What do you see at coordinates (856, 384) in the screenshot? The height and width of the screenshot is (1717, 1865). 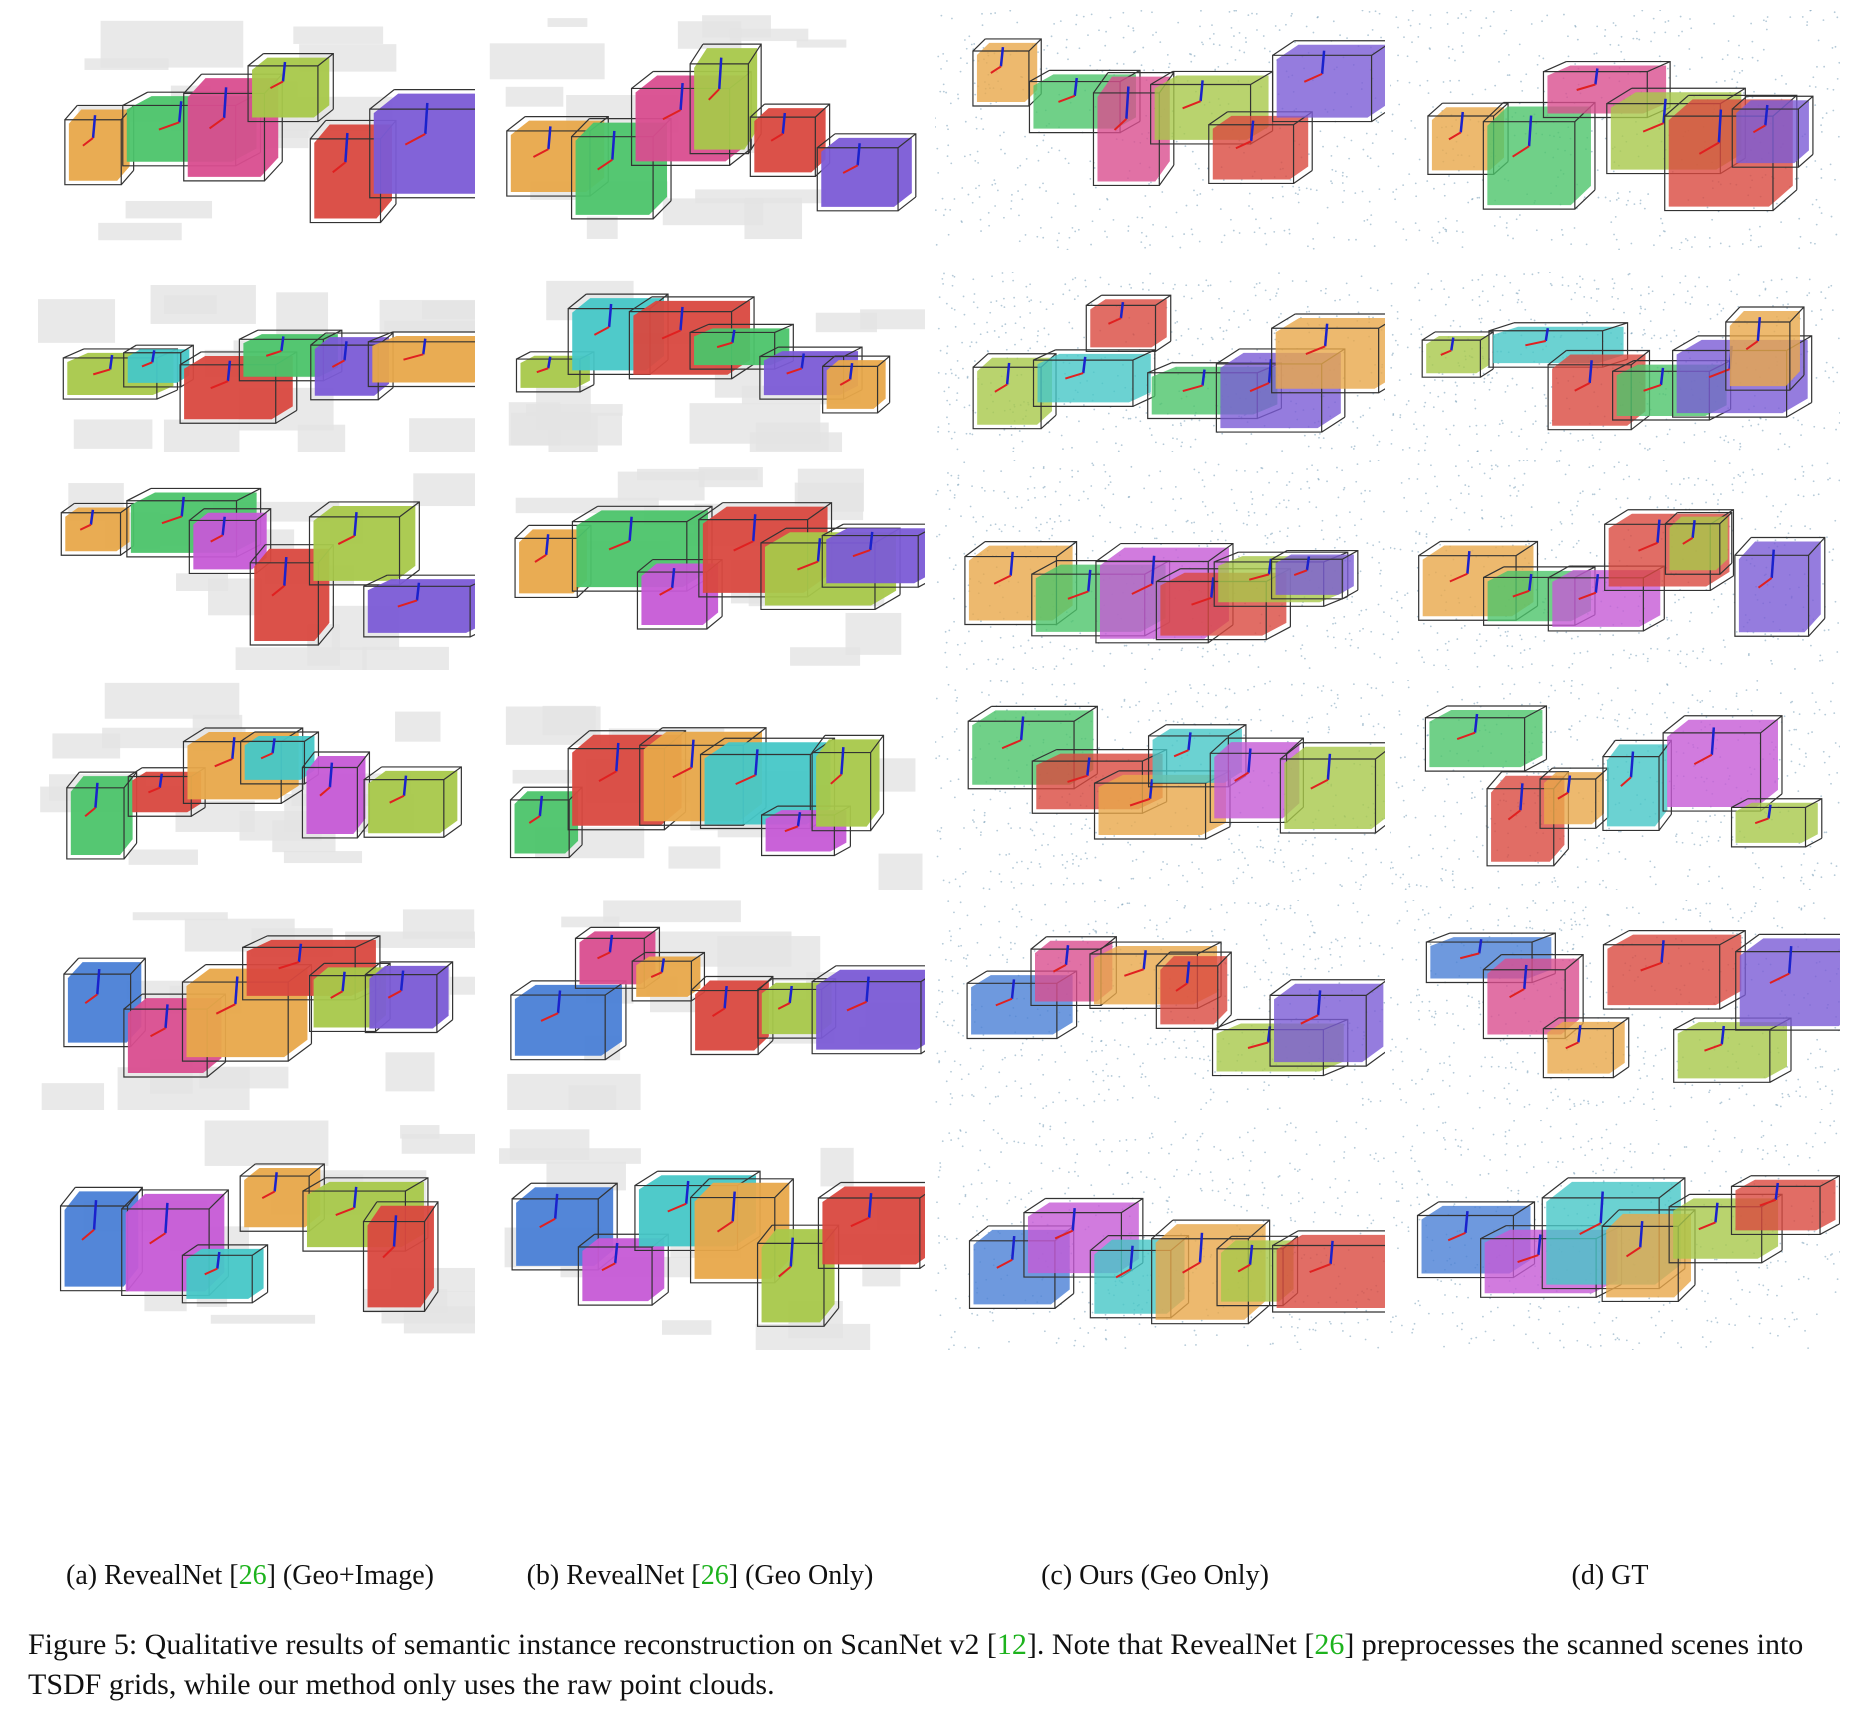 I see `bounding-box` at bounding box center [856, 384].